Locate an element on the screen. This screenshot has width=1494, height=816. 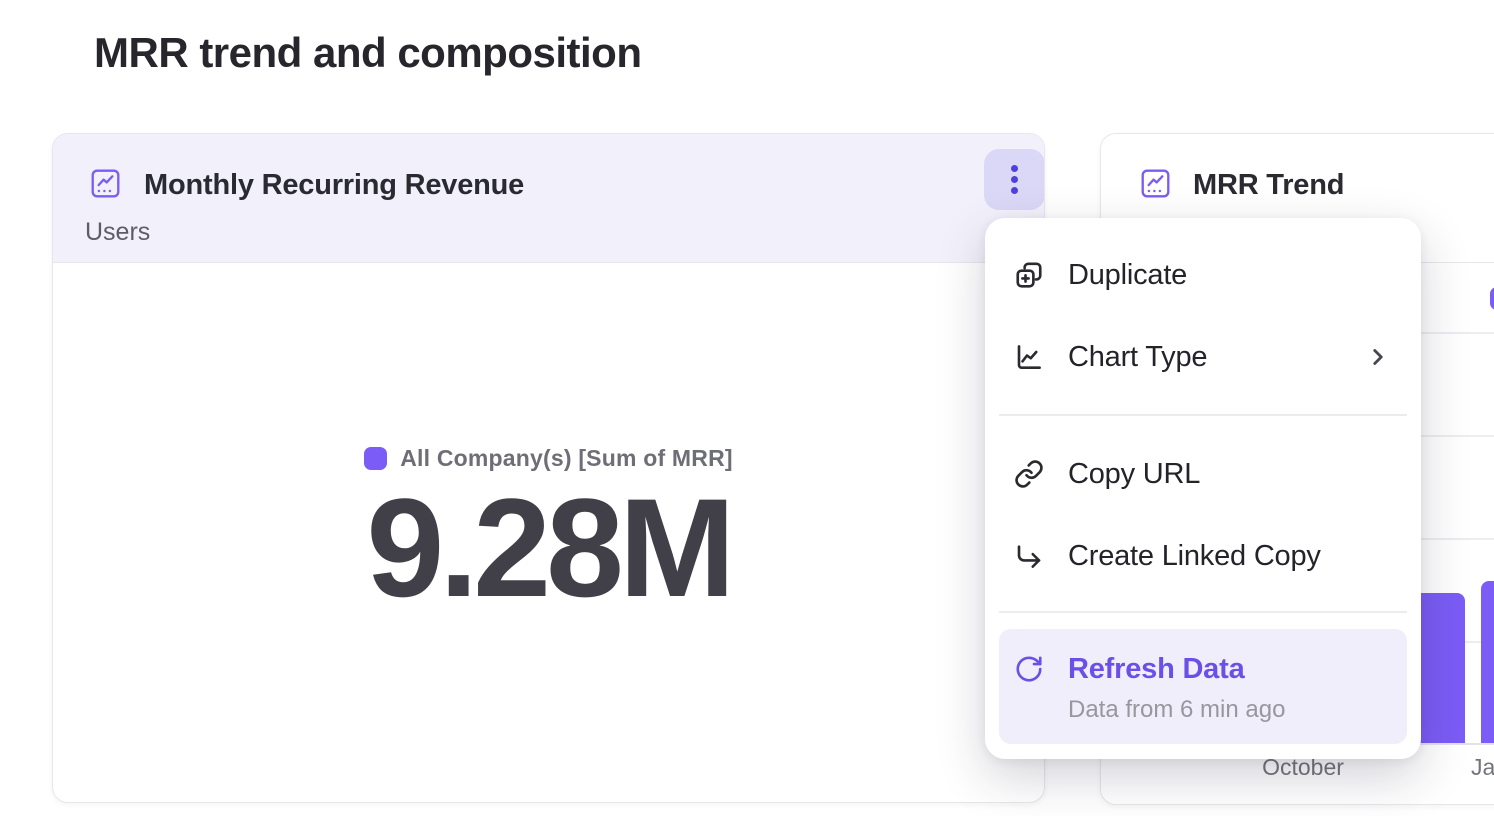
kpi-value: 9.28M is located at coordinates (550, 547).